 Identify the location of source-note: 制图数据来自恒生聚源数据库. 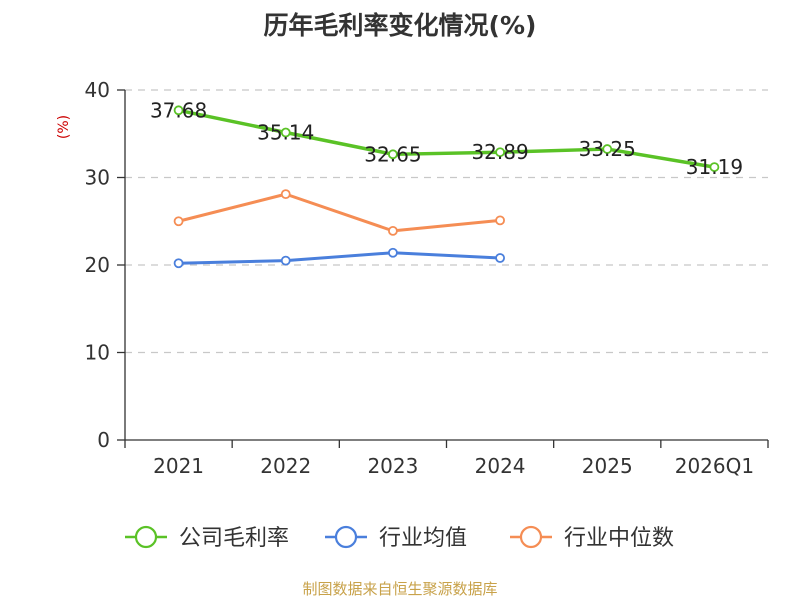
(399, 589).